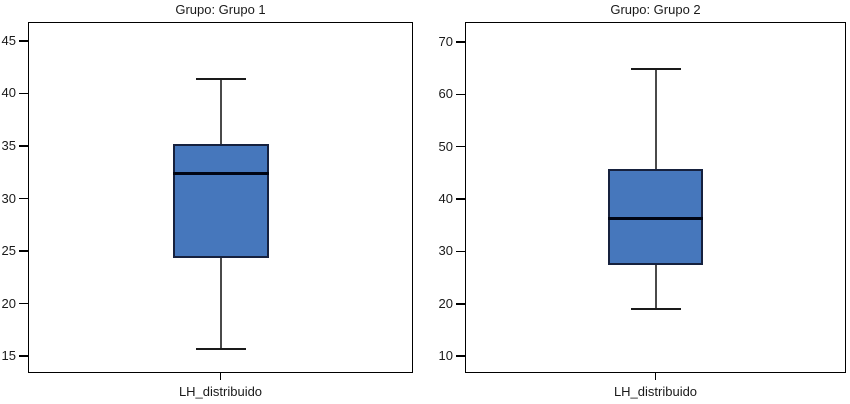 The height and width of the screenshot is (404, 850). I want to click on y-tick-label: 10, so click(445, 356).